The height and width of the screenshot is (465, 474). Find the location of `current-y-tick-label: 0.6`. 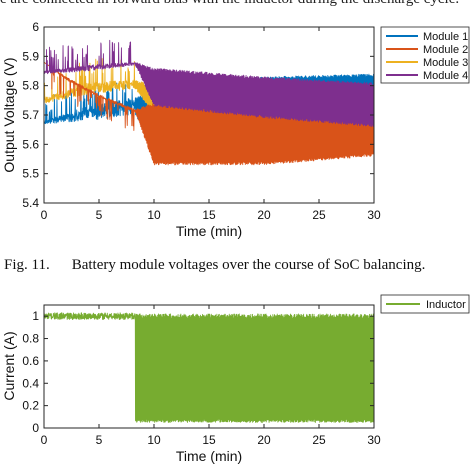

current-y-tick-label: 0.6 is located at coordinates (30, 361).